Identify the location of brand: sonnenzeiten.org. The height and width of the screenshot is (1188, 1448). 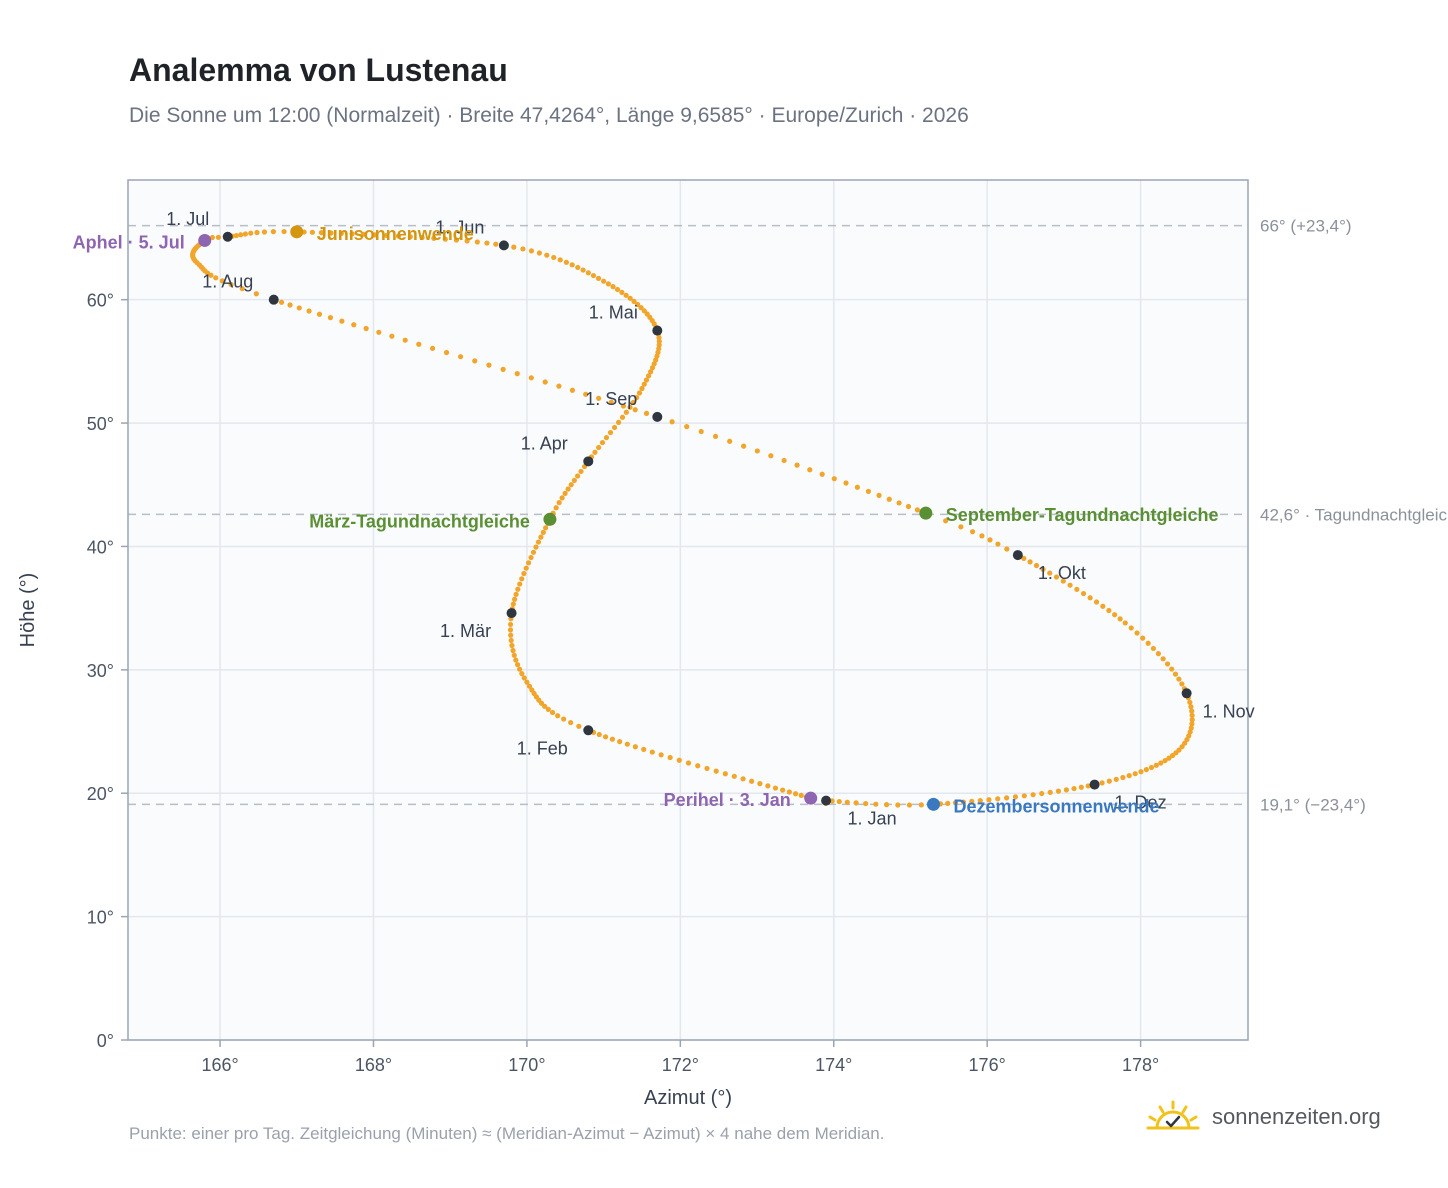
(1263, 1117).